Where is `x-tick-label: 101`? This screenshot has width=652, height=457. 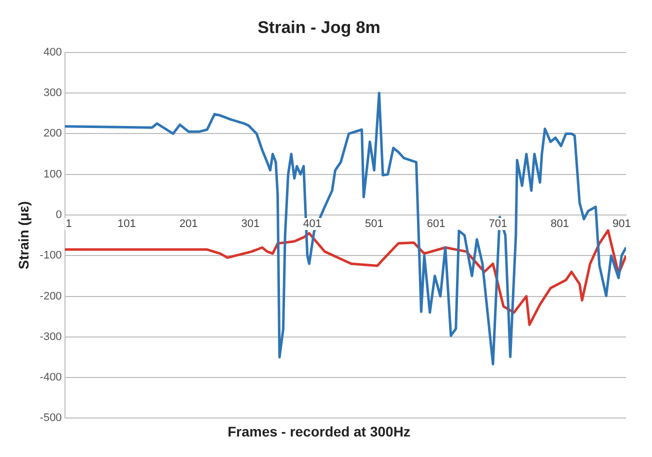
x-tick-label: 101 is located at coordinates (127, 224).